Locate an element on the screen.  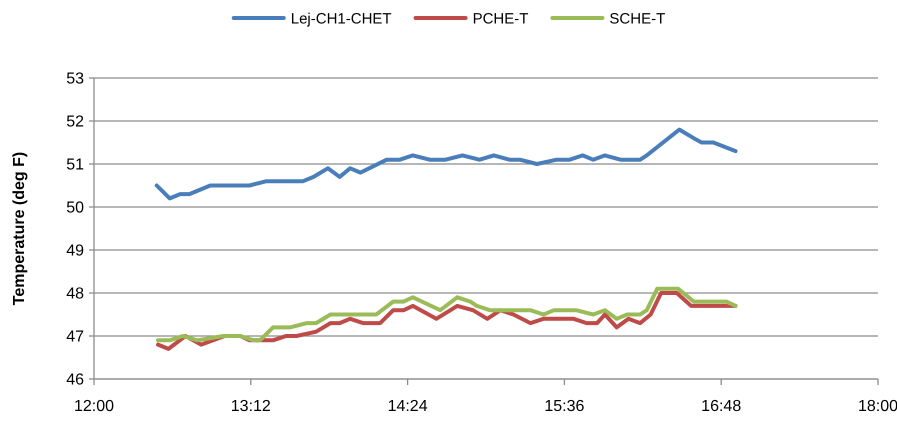
y-tick-label: 53 is located at coordinates (75, 79).